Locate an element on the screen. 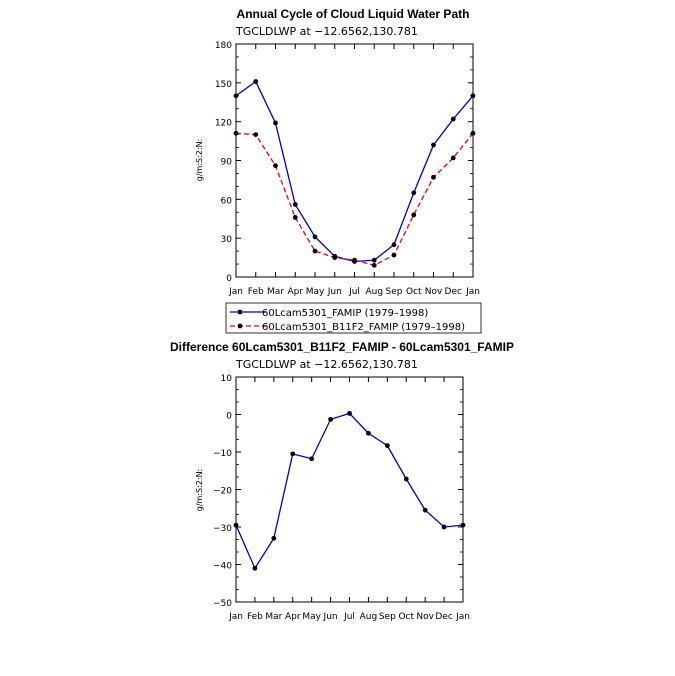 The width and height of the screenshot is (675, 676). bot-x-tick-label: Apr is located at coordinates (293, 617).